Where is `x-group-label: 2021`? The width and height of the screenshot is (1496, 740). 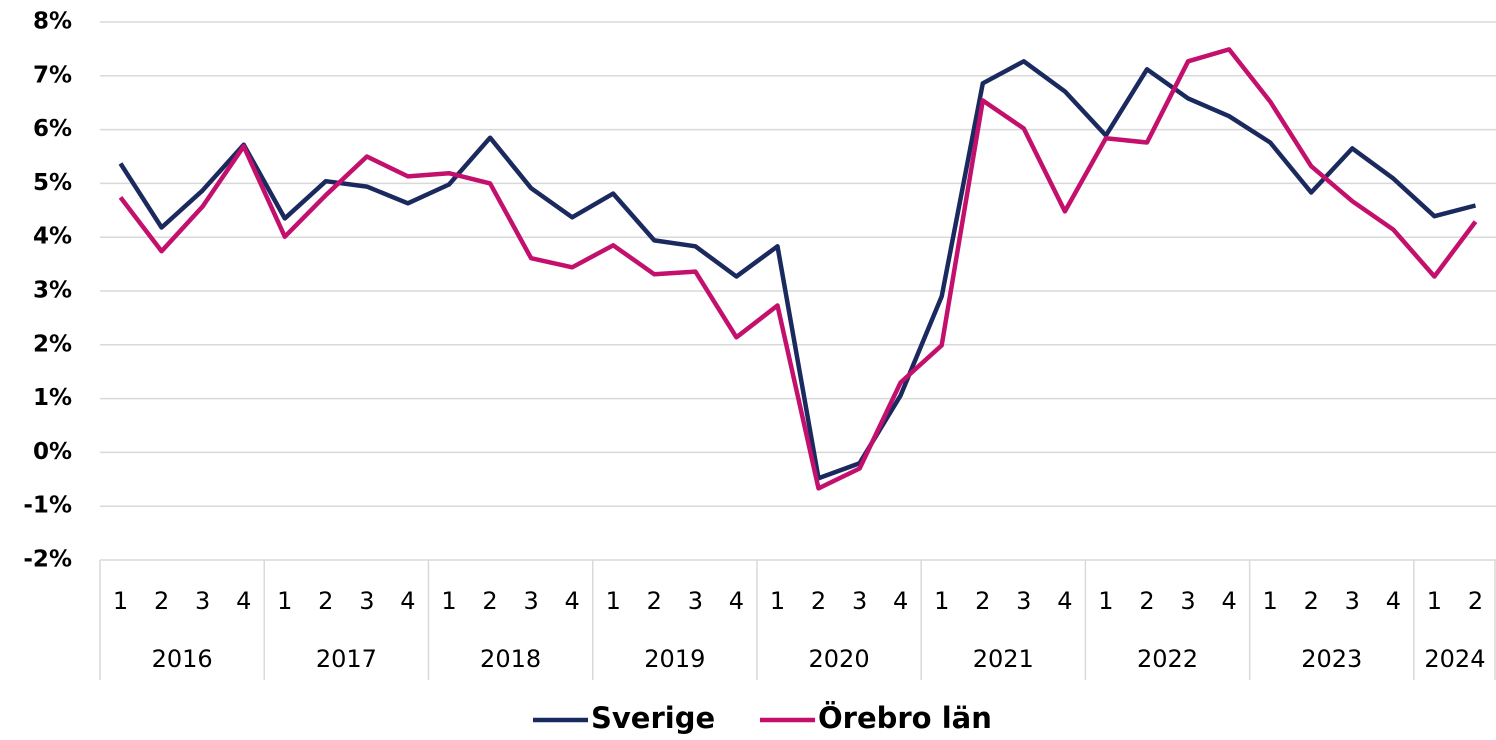 x-group-label: 2021 is located at coordinates (1003, 659).